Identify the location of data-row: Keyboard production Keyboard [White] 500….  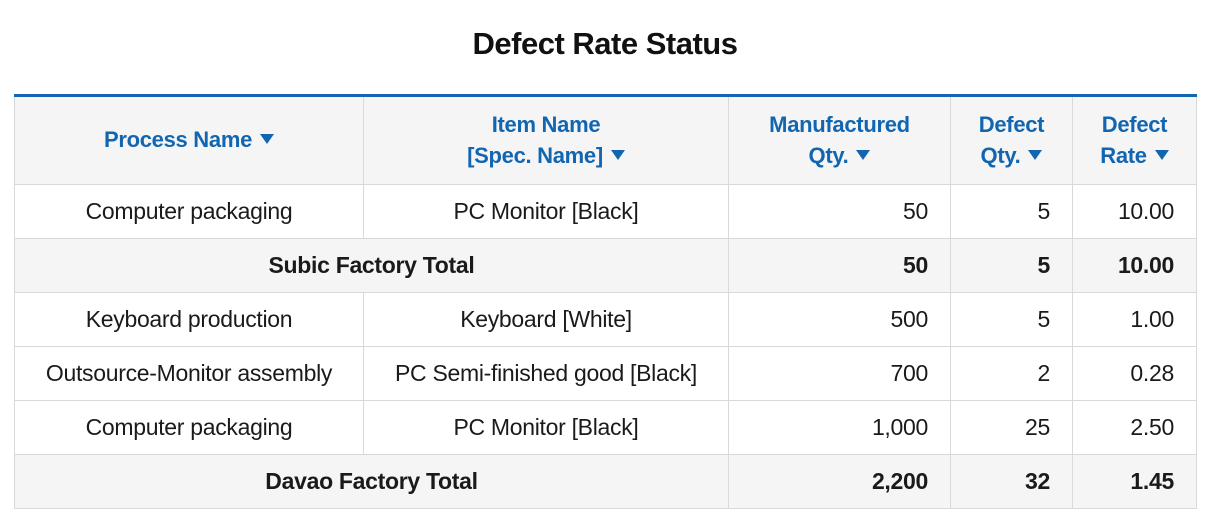
(605, 319).